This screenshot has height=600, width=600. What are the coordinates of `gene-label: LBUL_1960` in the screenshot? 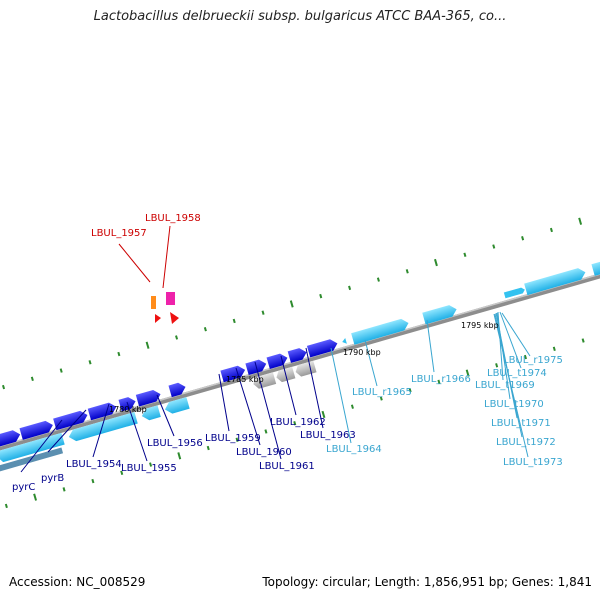 It's located at (264, 452).